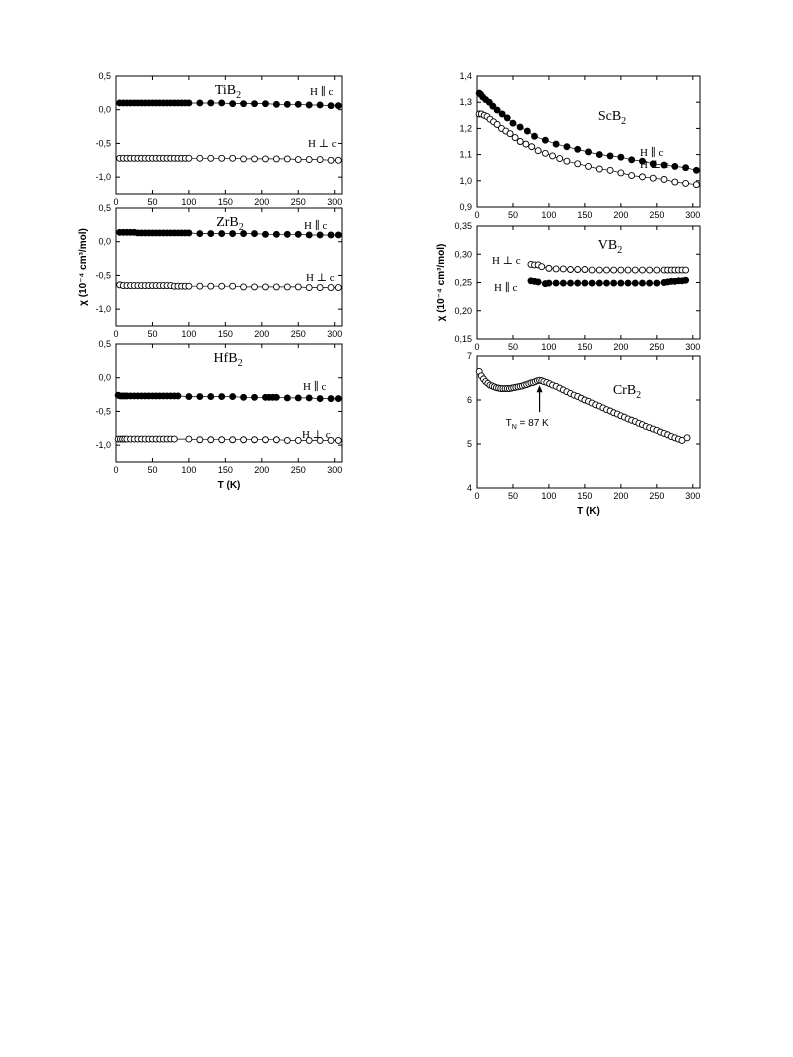 The width and height of the screenshot is (793, 1057). I want to click on y-tick-label: 0,15, so click(463, 339).